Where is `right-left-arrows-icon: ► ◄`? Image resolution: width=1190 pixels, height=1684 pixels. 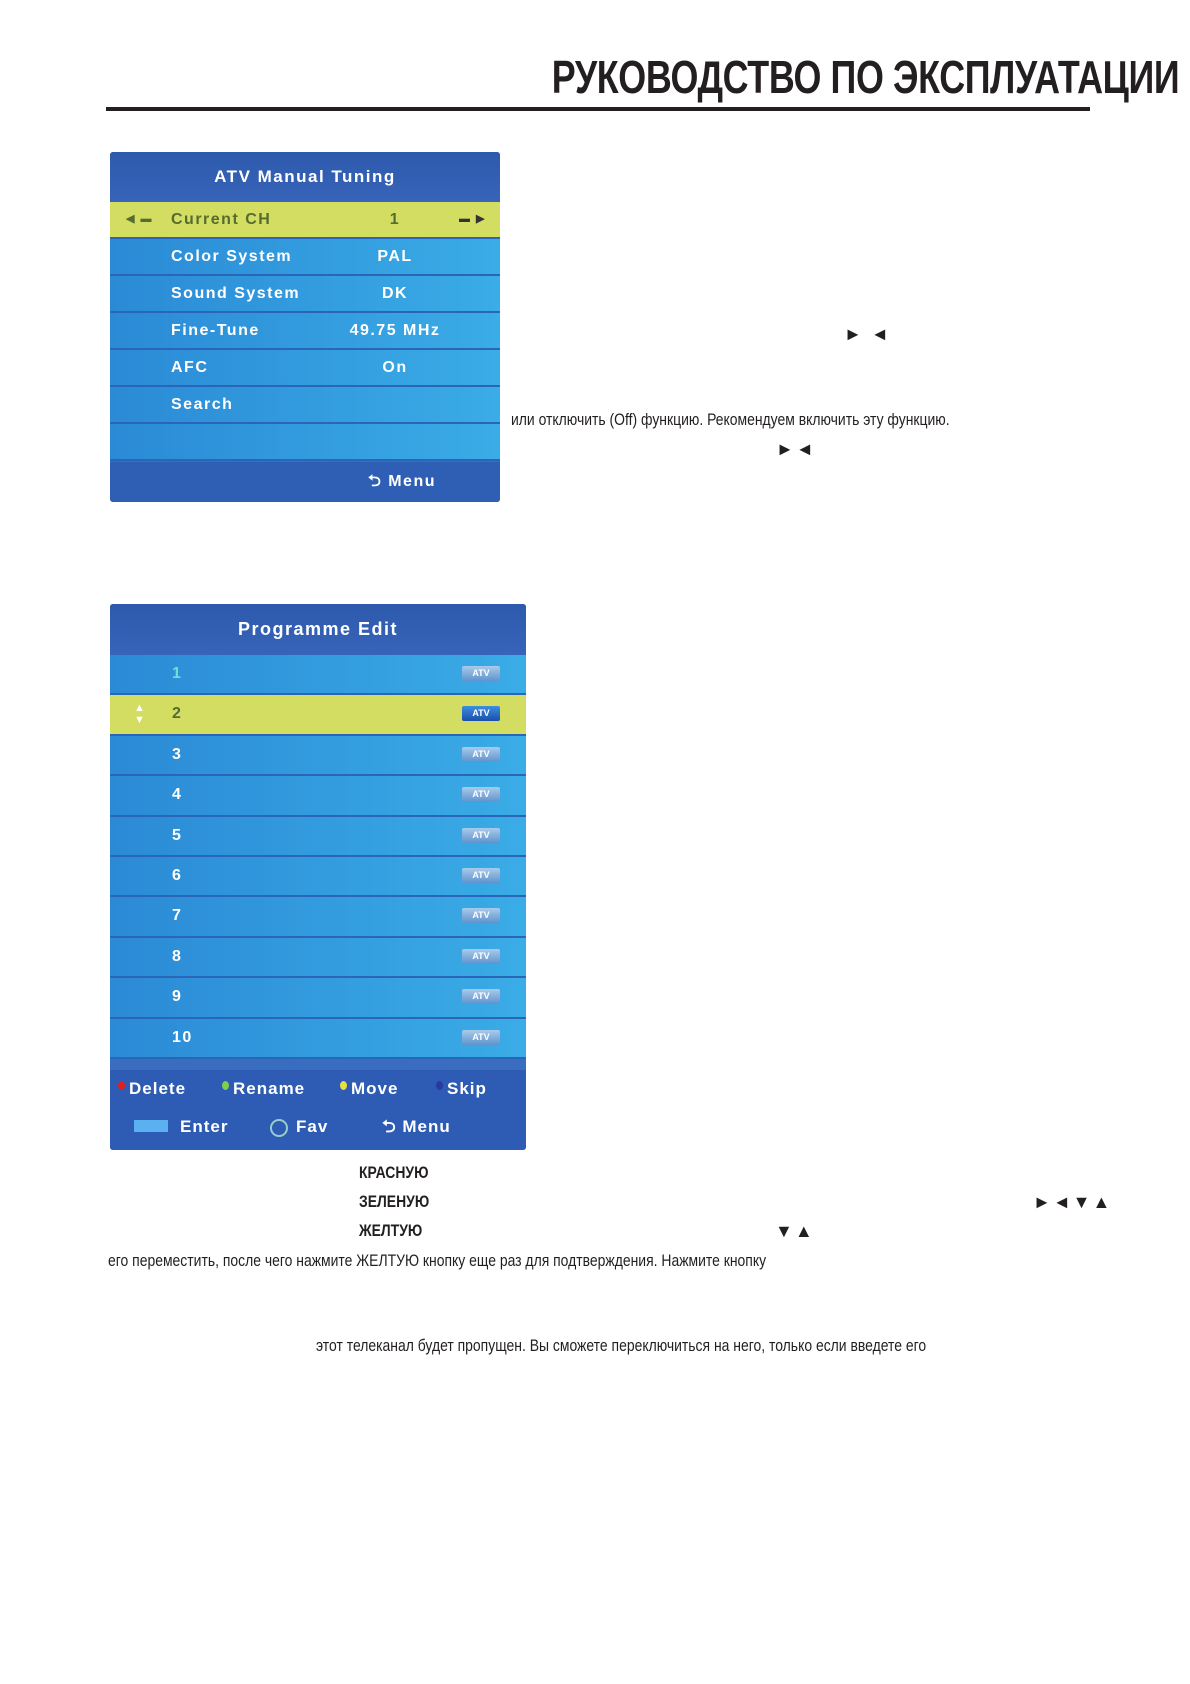 right-left-arrows-icon: ► ◄ is located at coordinates (867, 334).